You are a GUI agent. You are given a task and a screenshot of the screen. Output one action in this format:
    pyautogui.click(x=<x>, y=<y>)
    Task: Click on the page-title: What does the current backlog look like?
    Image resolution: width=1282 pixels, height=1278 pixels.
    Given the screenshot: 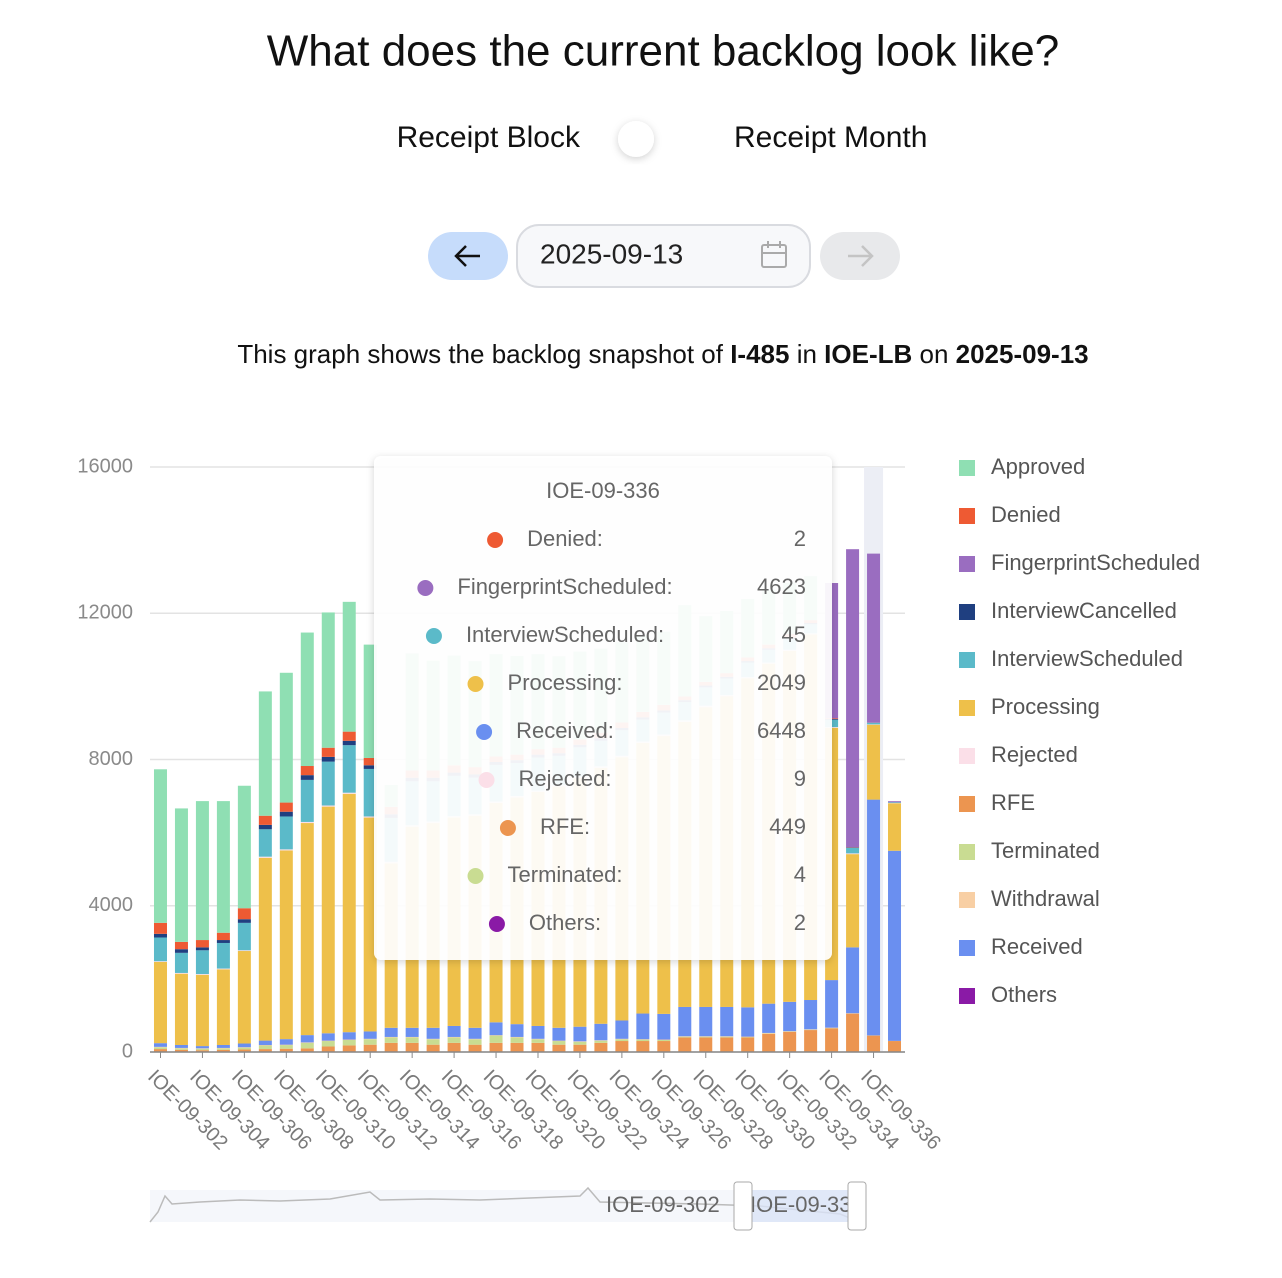 What is the action you would take?
    pyautogui.click(x=663, y=51)
    